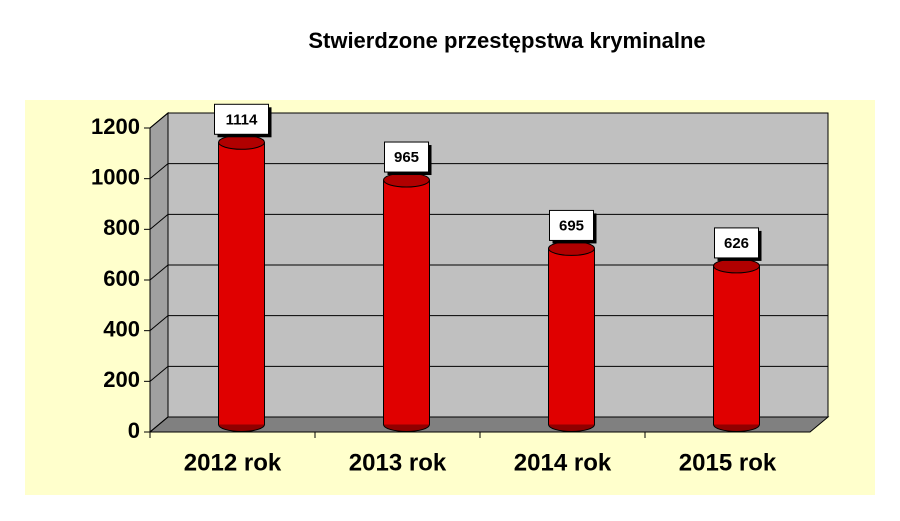 Image resolution: width=900 pixels, height=521 pixels. I want to click on value-label: 1114, so click(242, 119).